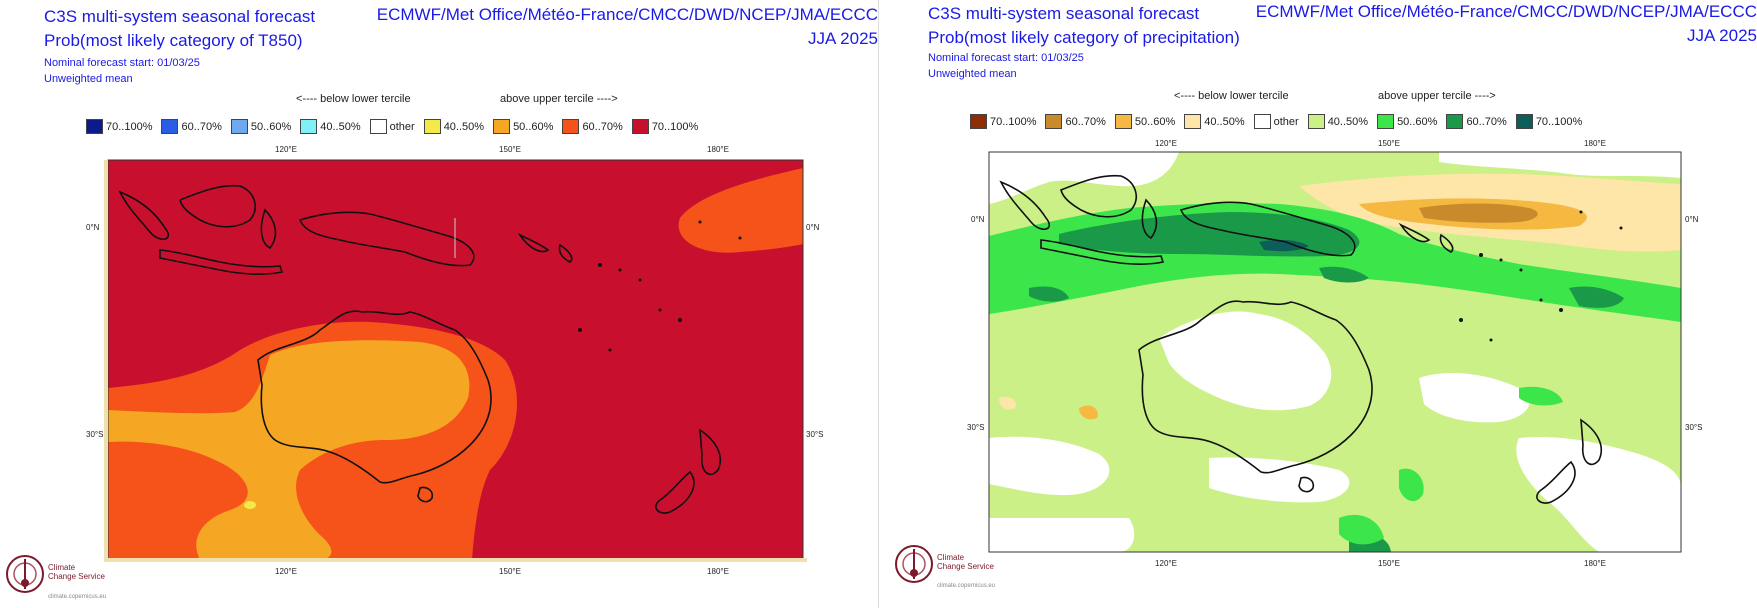  I want to click on frame-edge-bottom, so click(455, 560).